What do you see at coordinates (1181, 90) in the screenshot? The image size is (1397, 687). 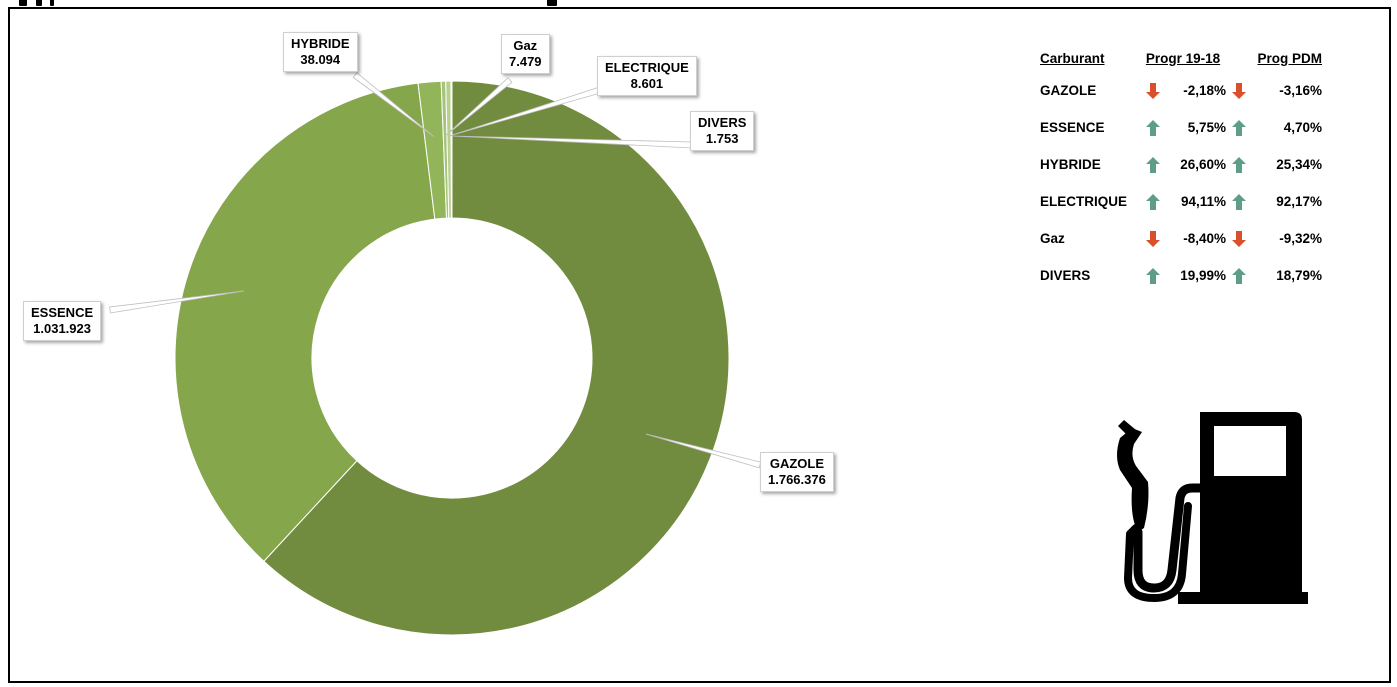 I see `table-row: GAZOLE -2,18% -3,16%` at bounding box center [1181, 90].